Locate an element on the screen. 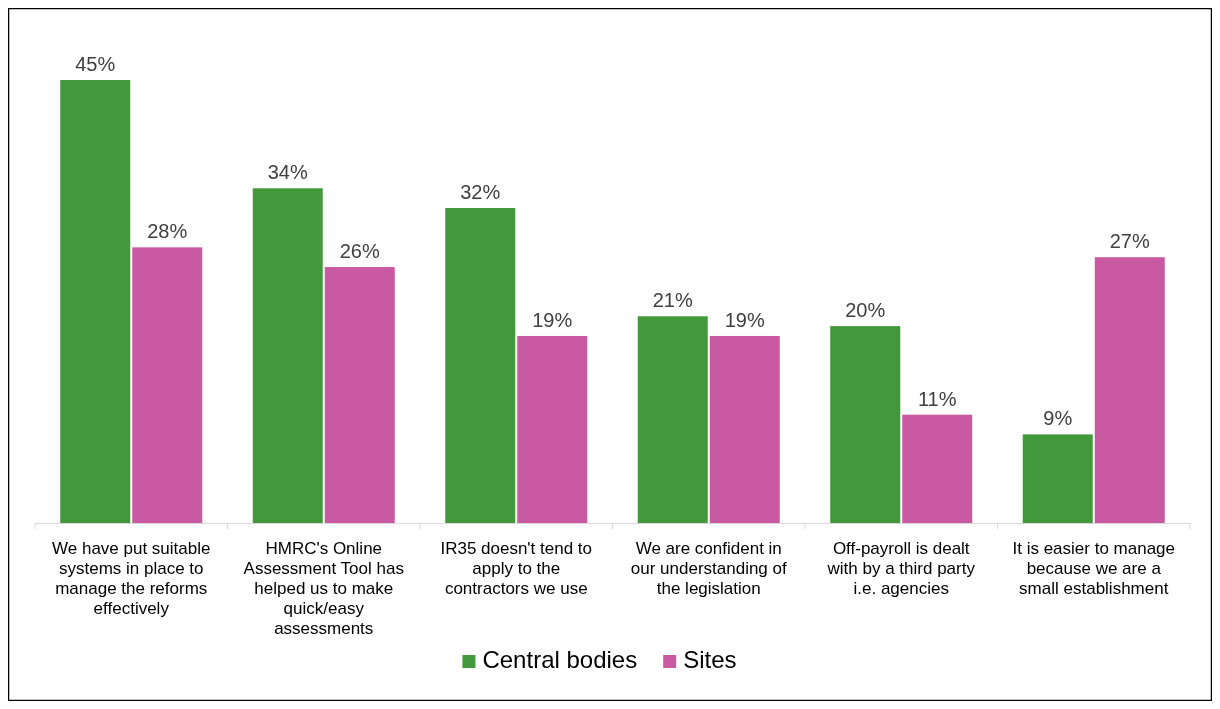  x-tick-label: It is easier to manage because we are a small establishment is located at coordinates (1094, 568).